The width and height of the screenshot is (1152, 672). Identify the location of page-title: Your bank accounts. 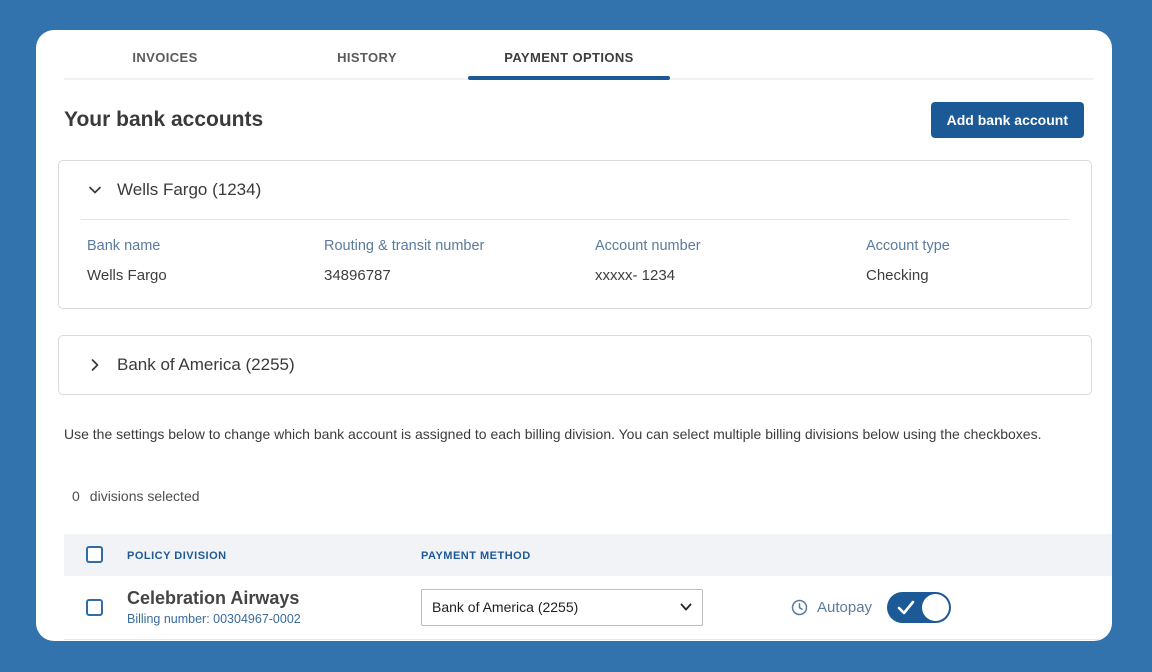
(164, 119).